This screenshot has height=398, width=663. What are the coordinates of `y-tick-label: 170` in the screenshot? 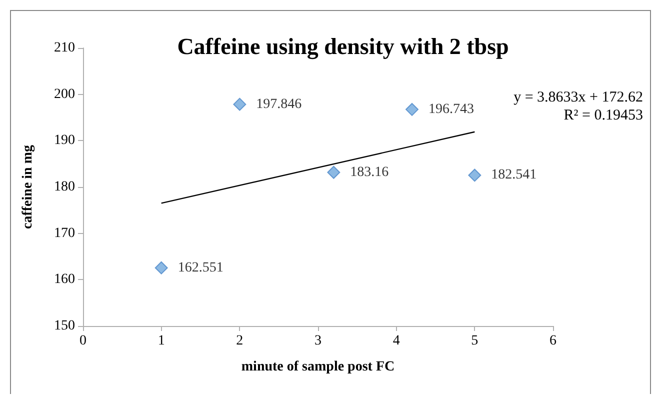 It's located at (64, 233).